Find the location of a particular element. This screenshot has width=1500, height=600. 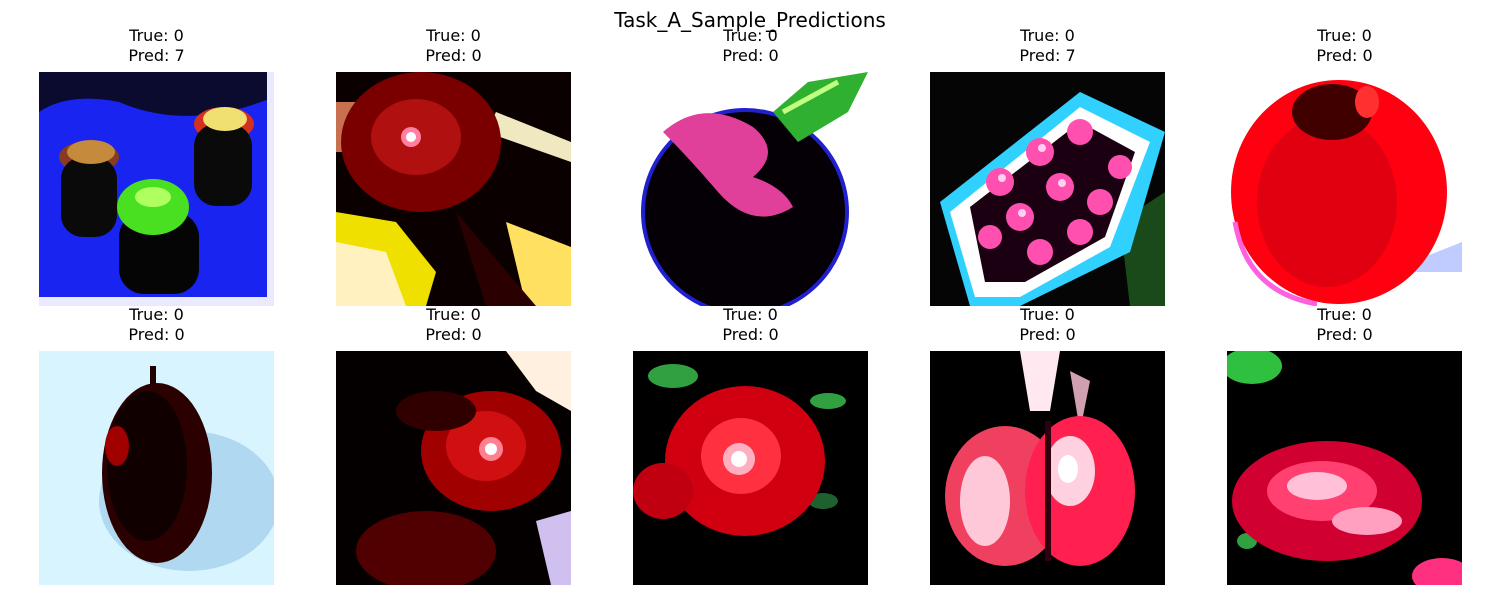

sample-panel-1: True: 0 Pred: 7 is located at coordinates (156, 166).